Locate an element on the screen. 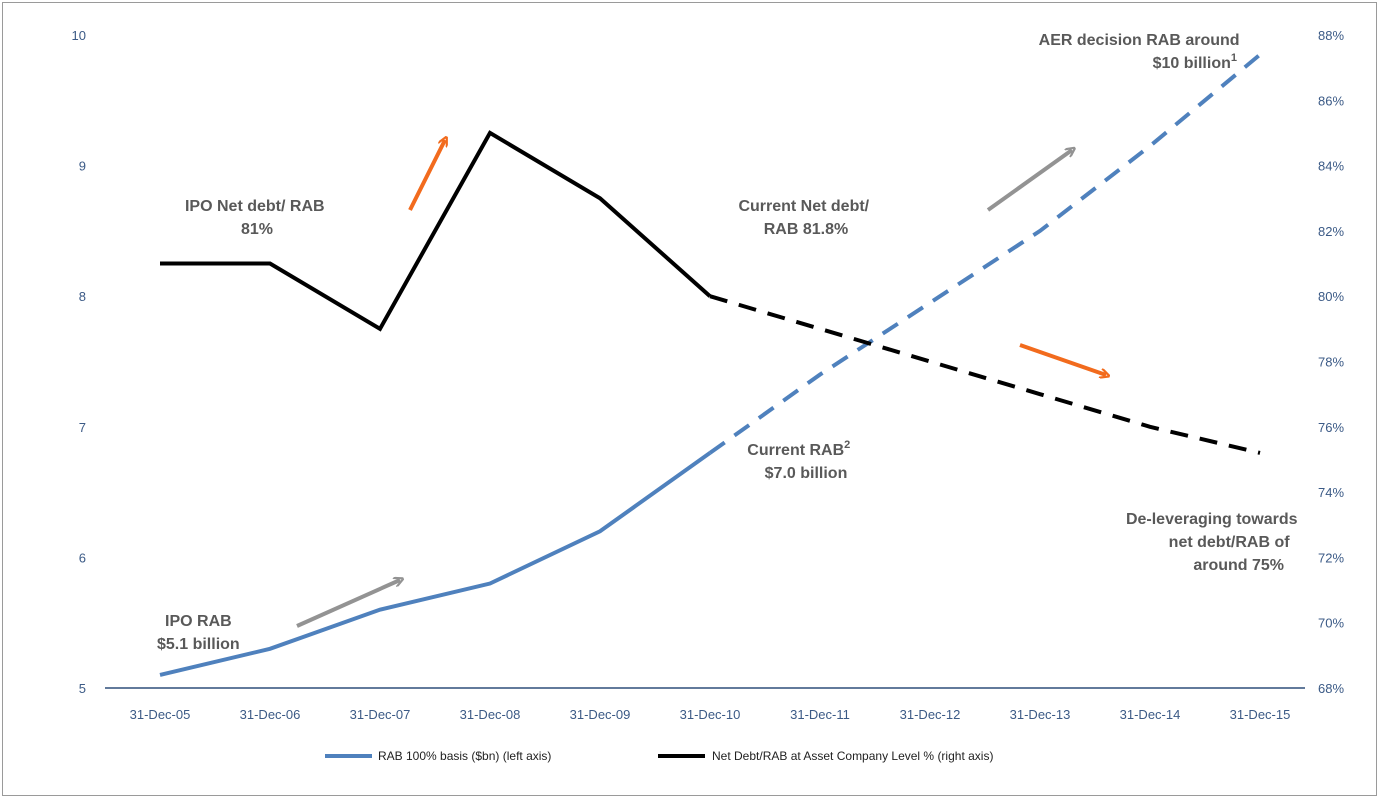 Image resolution: width=1381 pixels, height=800 pixels. x-axis-tick-label: 31-Dec-07 is located at coordinates (380, 714).